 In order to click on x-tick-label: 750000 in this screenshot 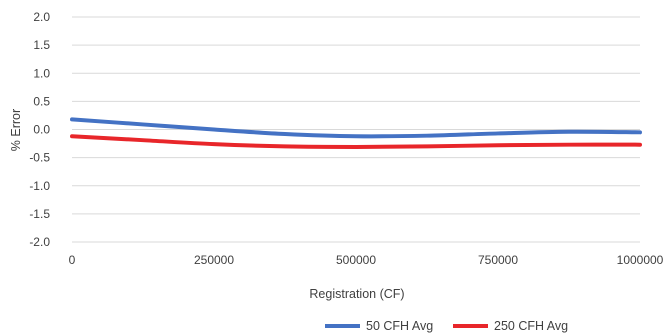, I will do `click(498, 260)`.